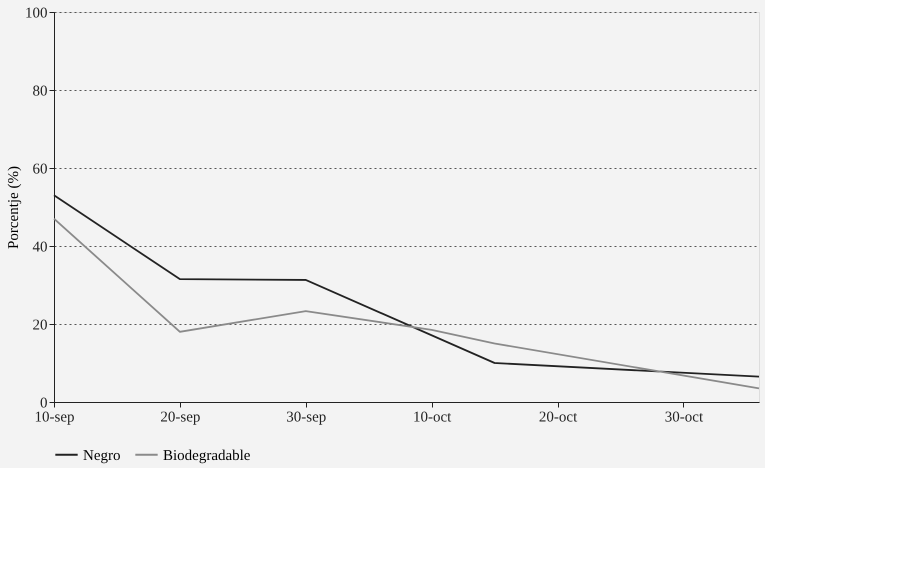  What do you see at coordinates (207, 456) in the screenshot?
I see `legend-label: Biodegradable` at bounding box center [207, 456].